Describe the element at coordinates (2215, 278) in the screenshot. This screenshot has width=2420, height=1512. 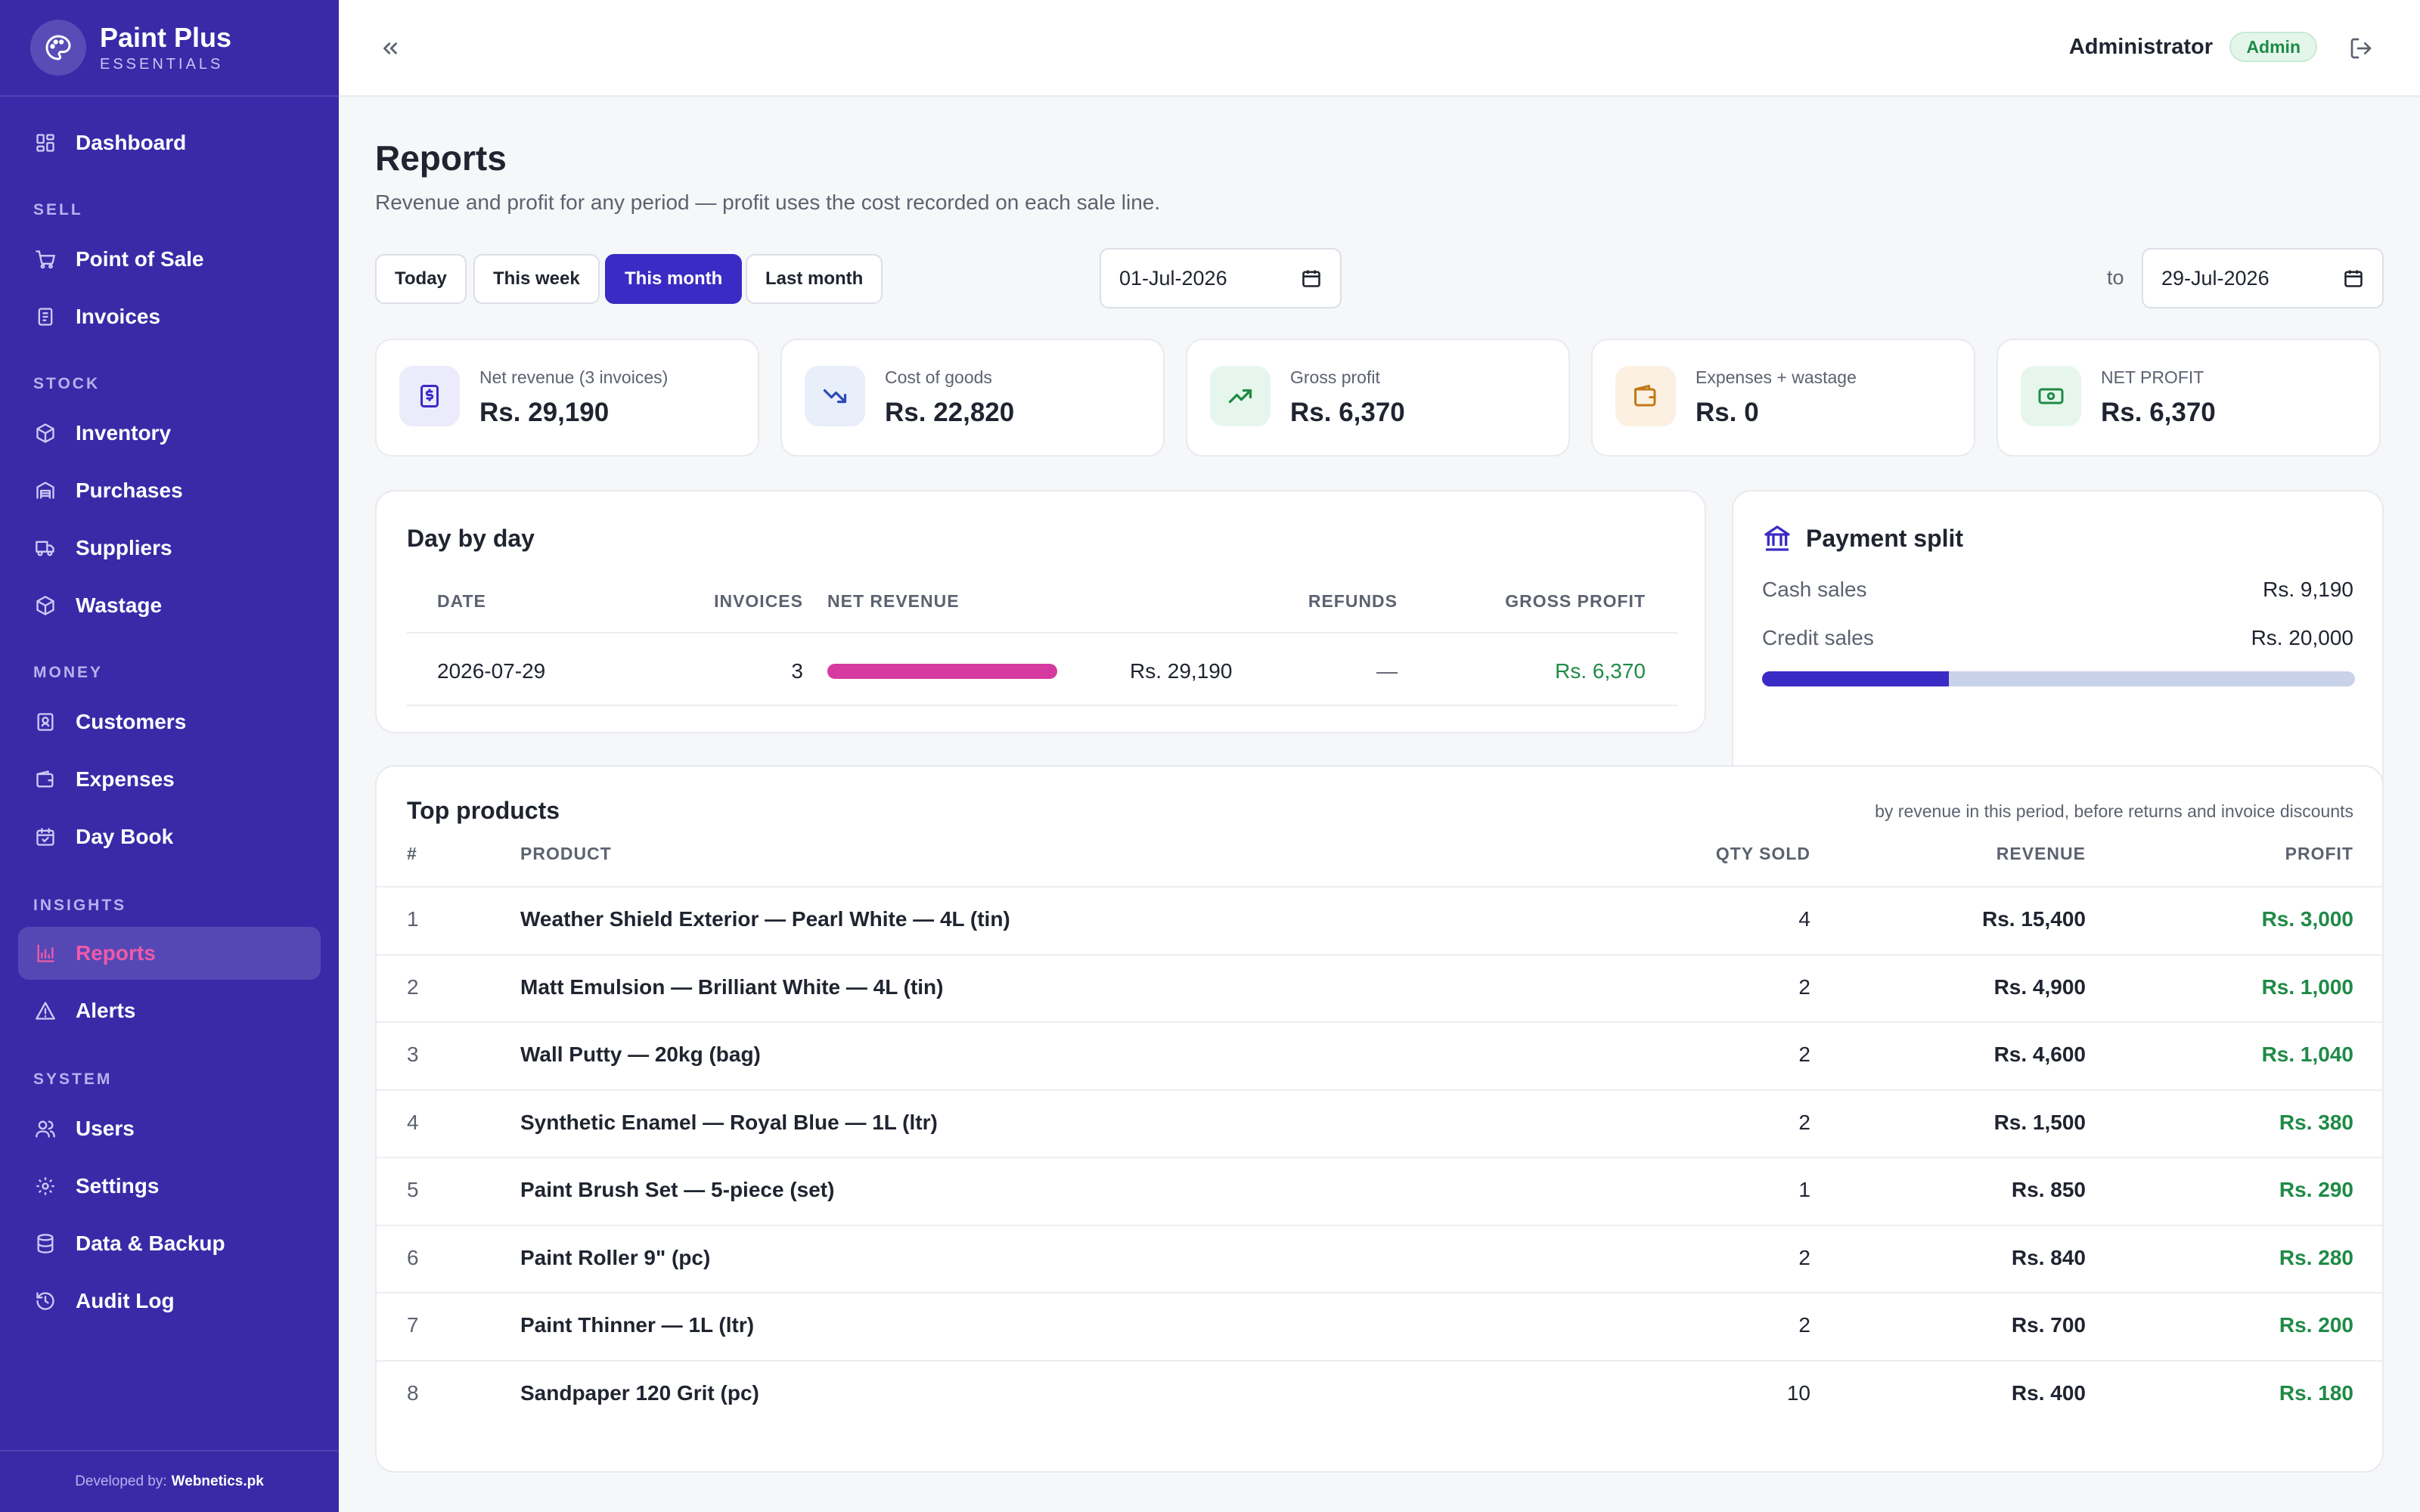
I see `date-to-value: 29-Jul-2026` at that location.